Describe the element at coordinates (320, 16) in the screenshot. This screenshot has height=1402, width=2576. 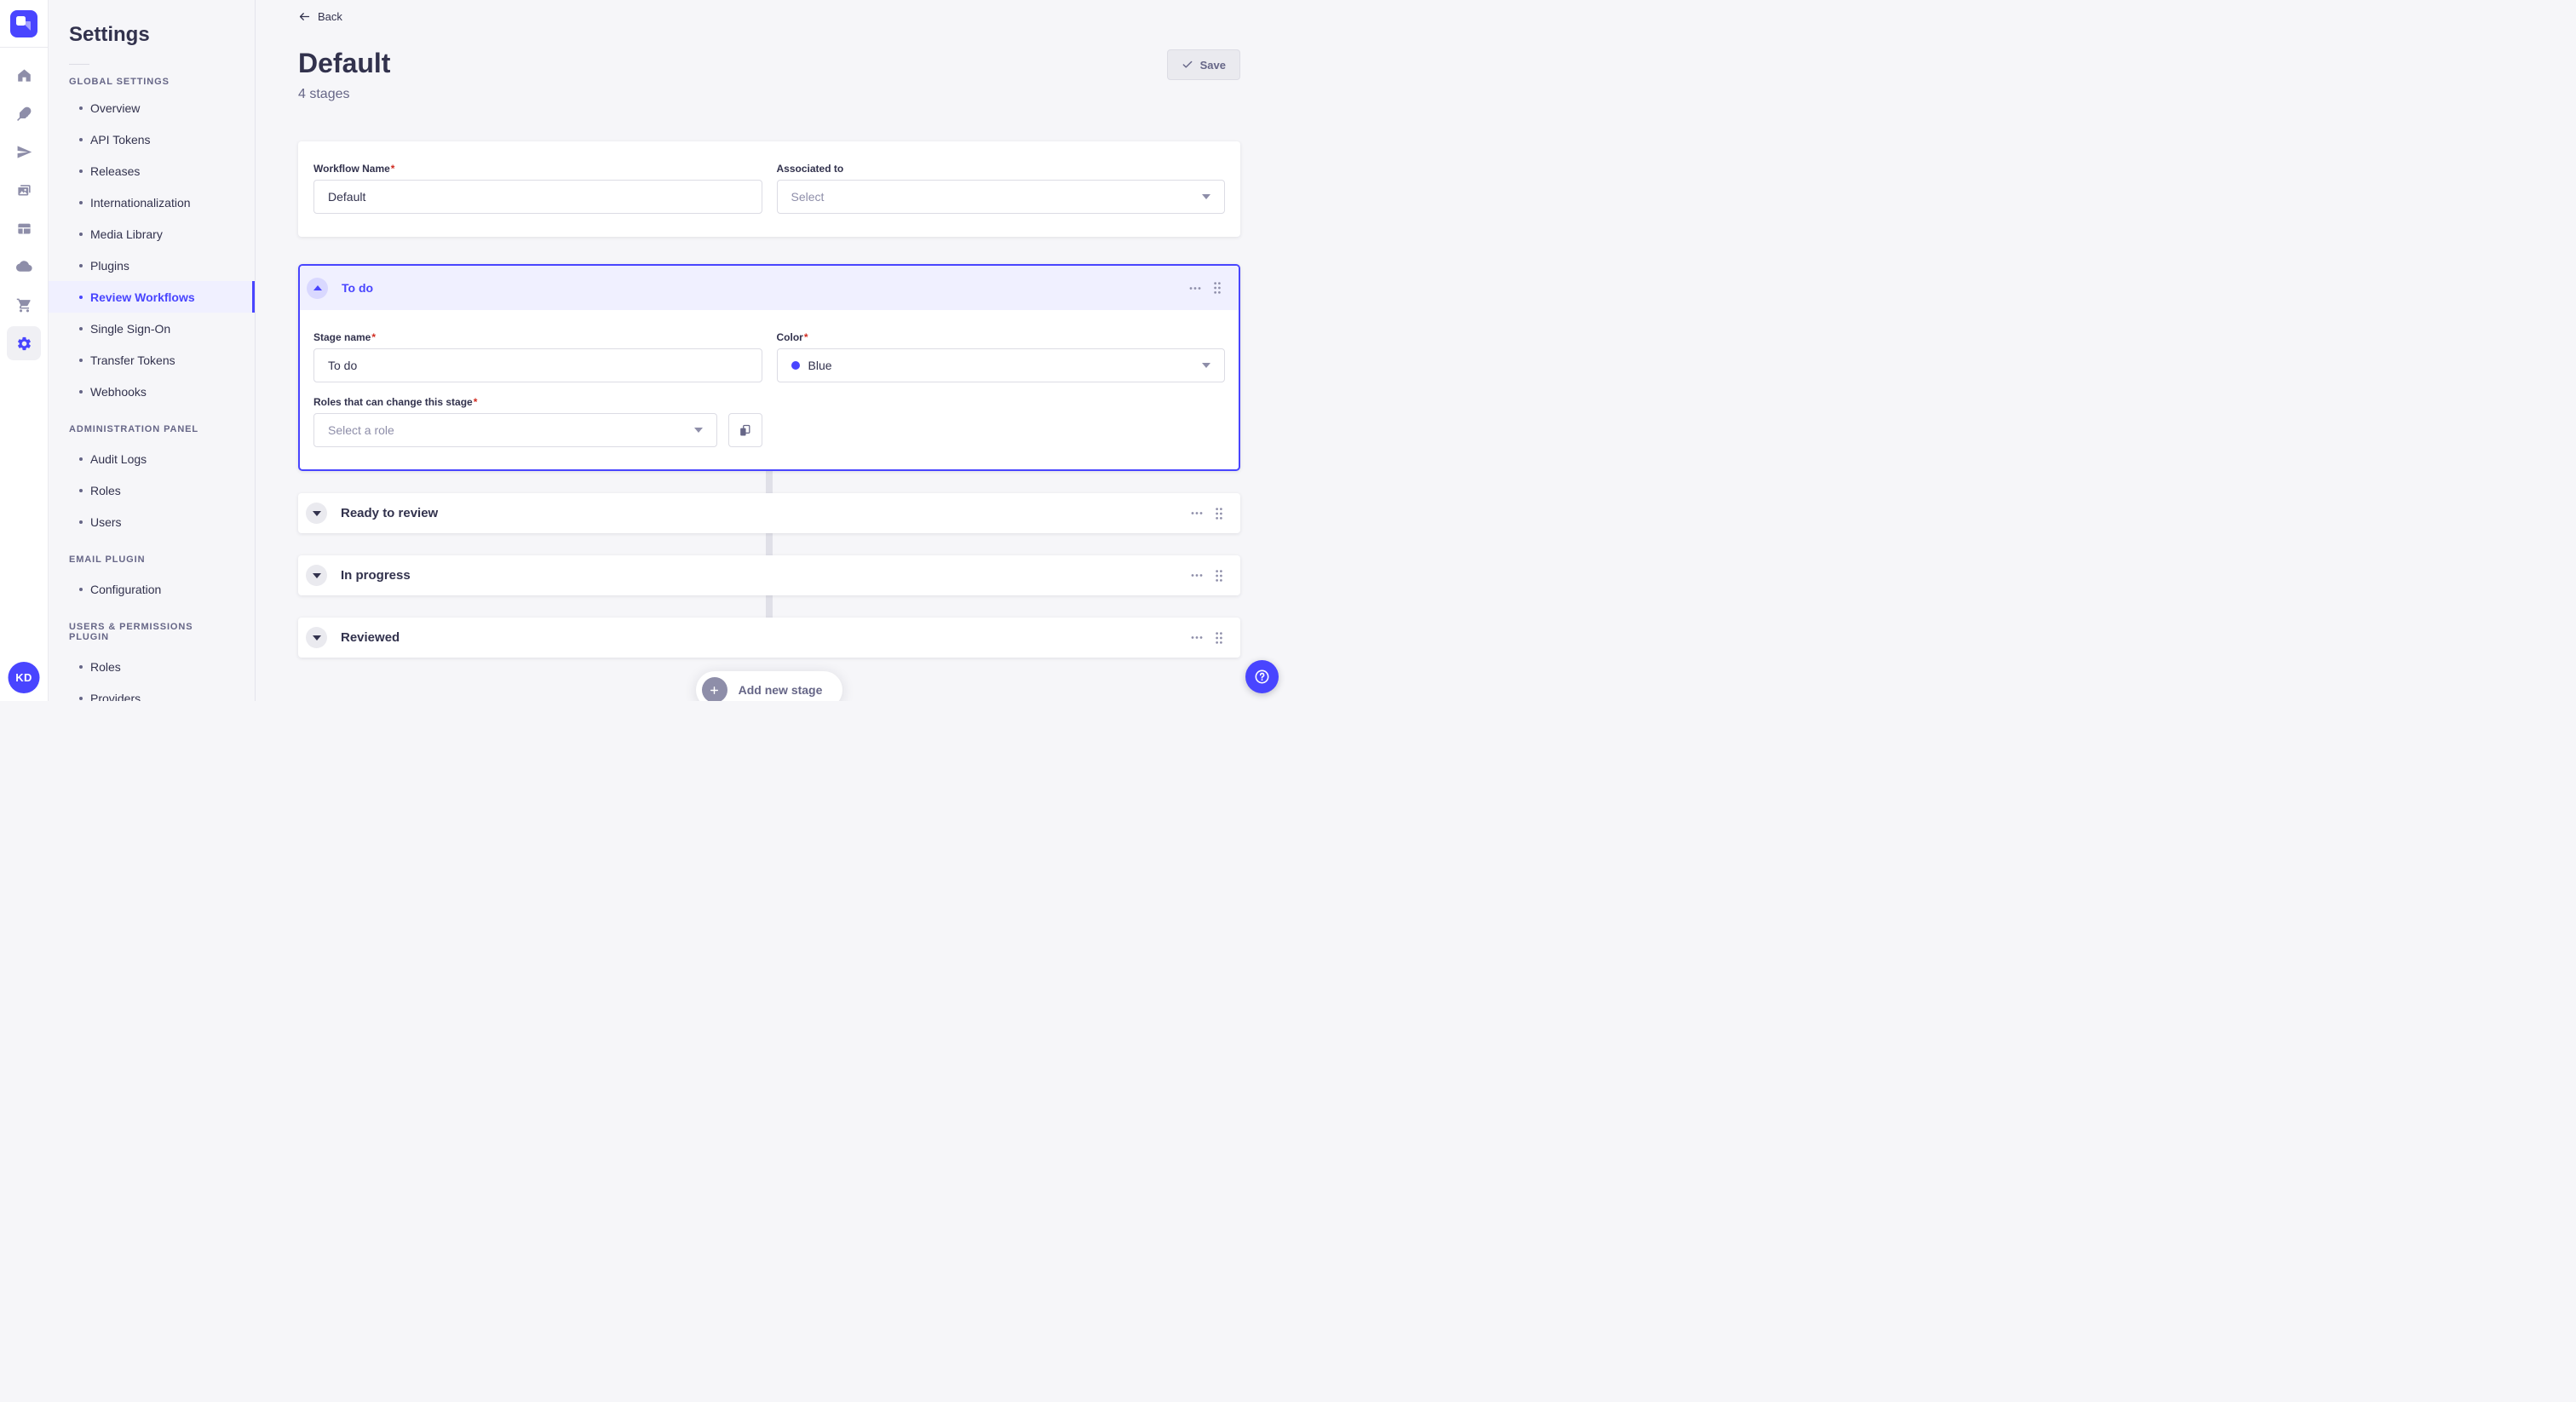
I see `back-link: Back` at that location.